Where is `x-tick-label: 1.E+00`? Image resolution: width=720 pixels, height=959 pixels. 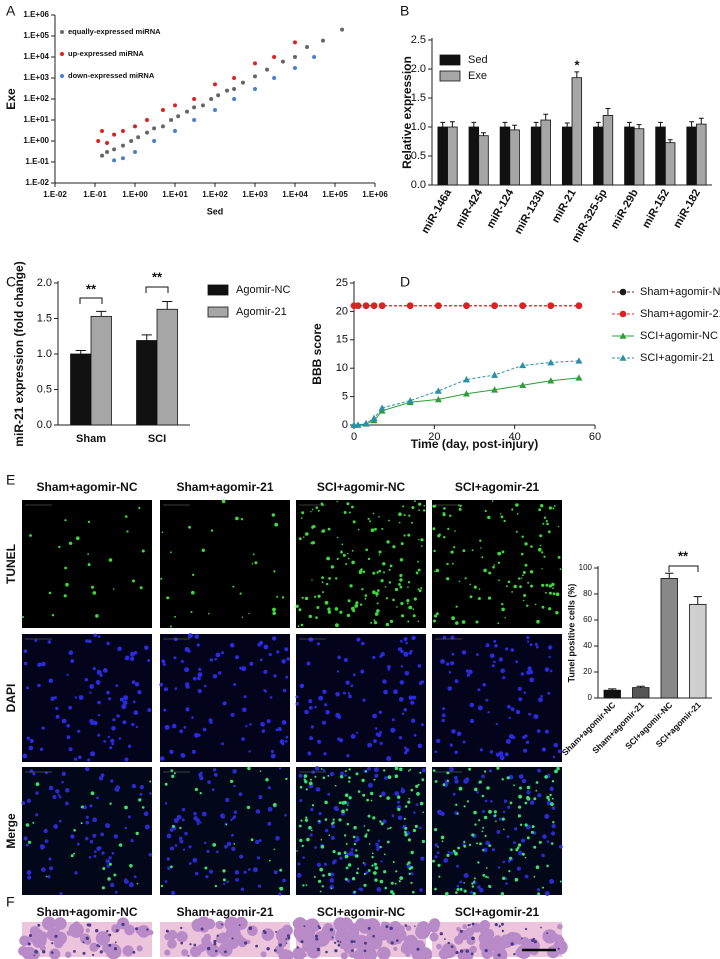 x-tick-label: 1.E+00 is located at coordinates (135, 194).